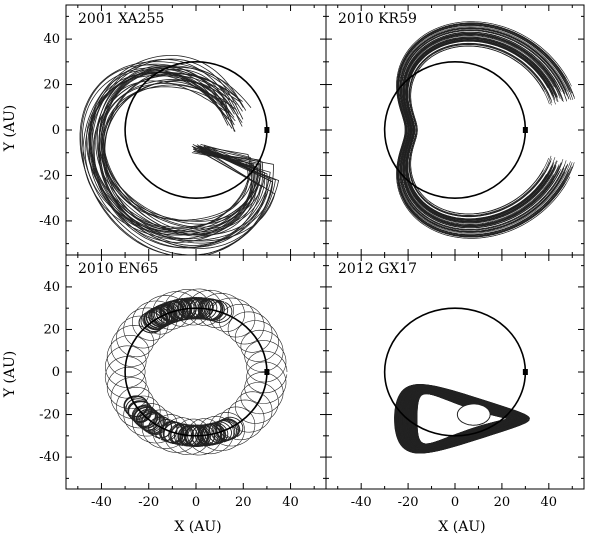 The width and height of the screenshot is (600, 538). I want to click on y-axis-title-top: Y (AU), so click(10, 129).